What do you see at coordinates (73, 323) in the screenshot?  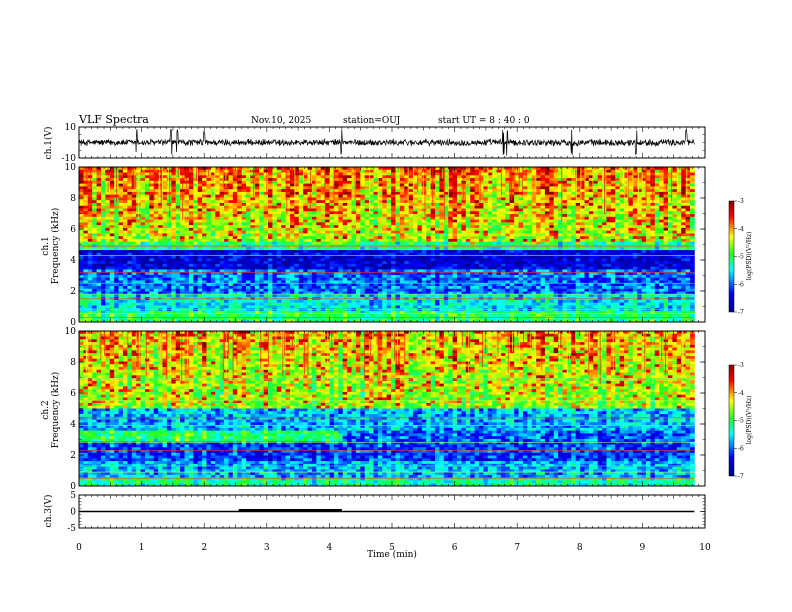 I see `ch1-spec-ytick-label: 0` at bounding box center [73, 323].